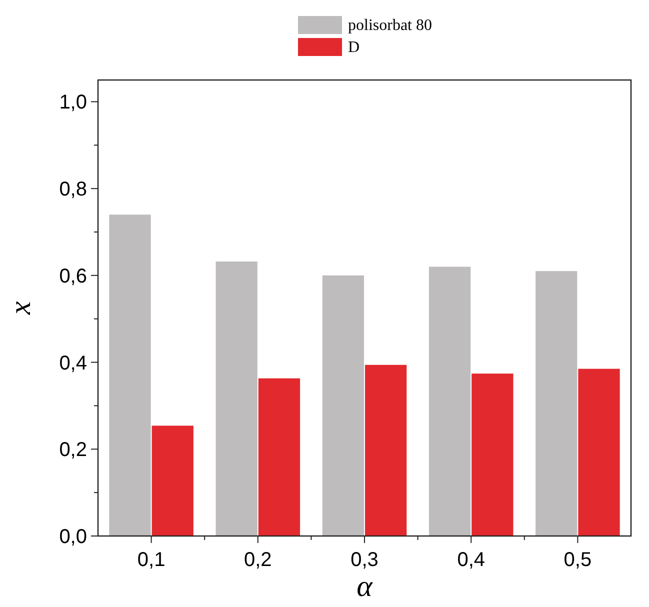 The height and width of the screenshot is (607, 649). I want to click on x-tick-label: 0,2, so click(258, 560).